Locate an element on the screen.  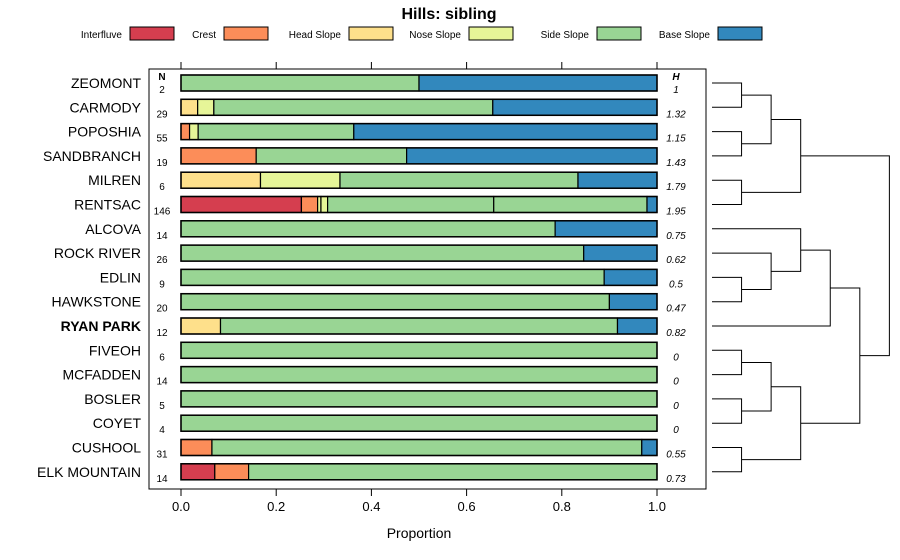
h-column-header: H is located at coordinates (676, 77).